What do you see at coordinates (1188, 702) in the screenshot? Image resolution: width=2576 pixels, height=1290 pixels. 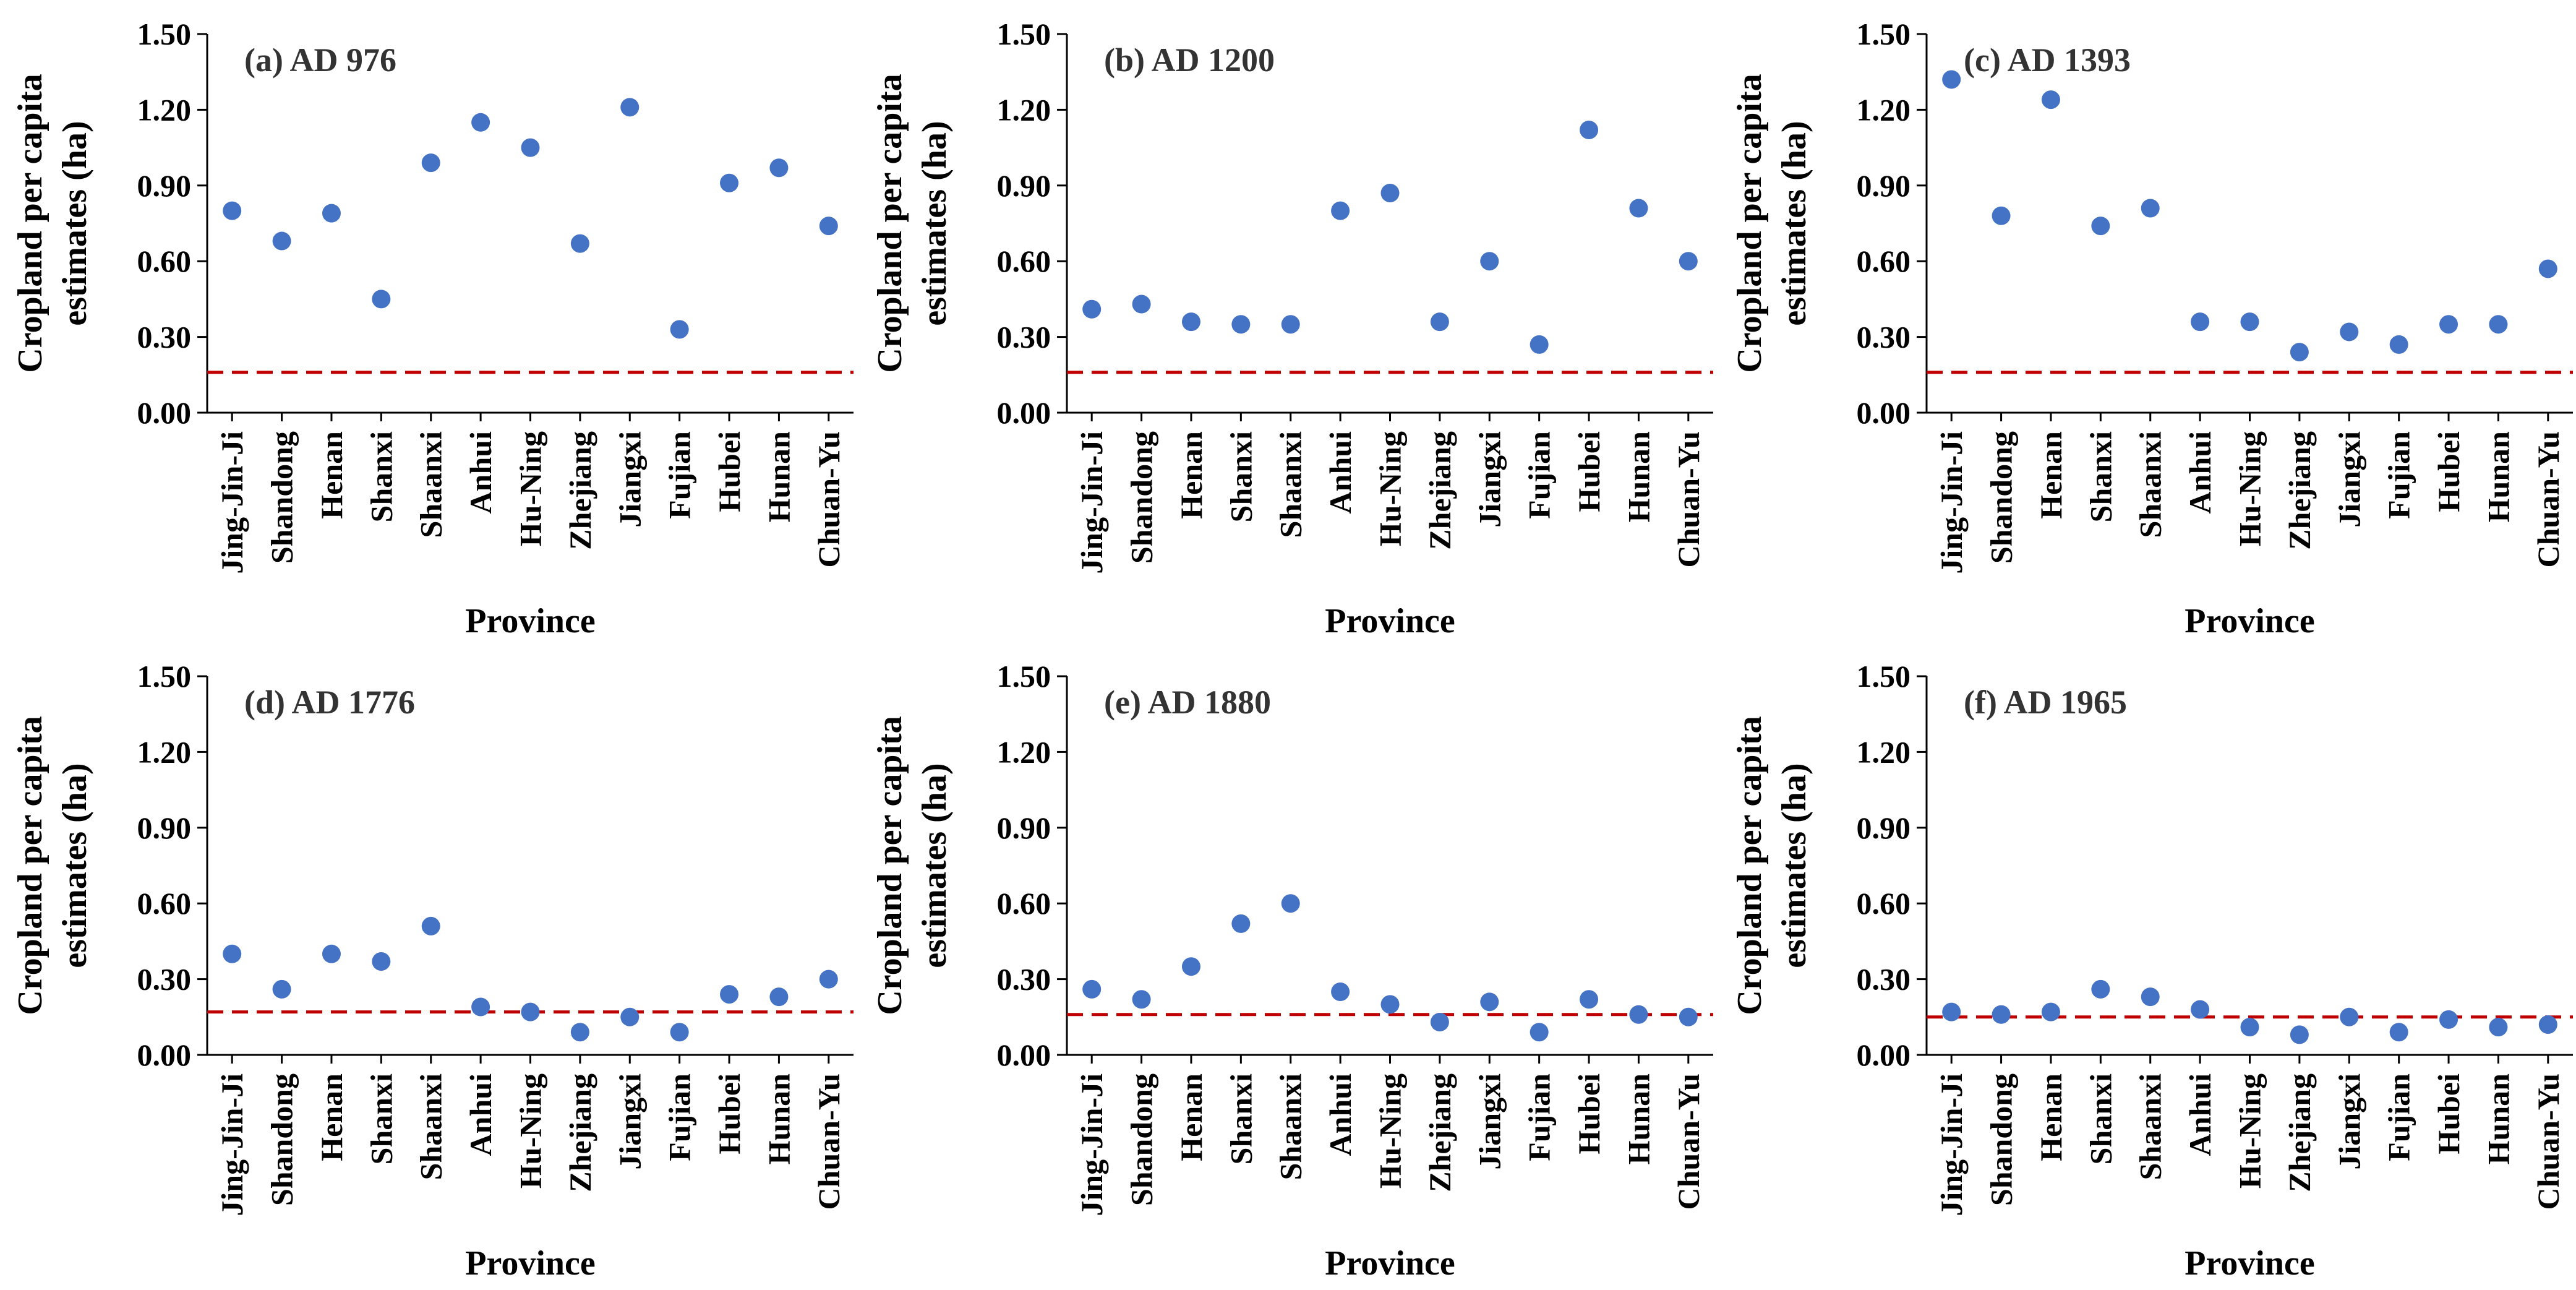 I see `panel-title: (e) AD 1880` at bounding box center [1188, 702].